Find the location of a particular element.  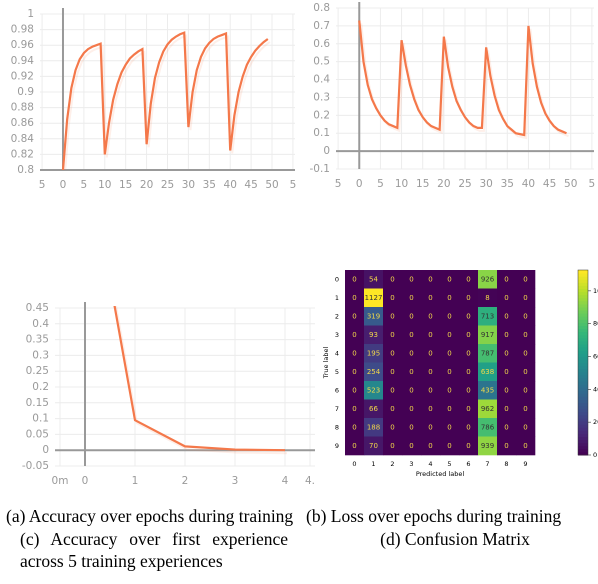

plot-area is located at coordinates (200, 380).